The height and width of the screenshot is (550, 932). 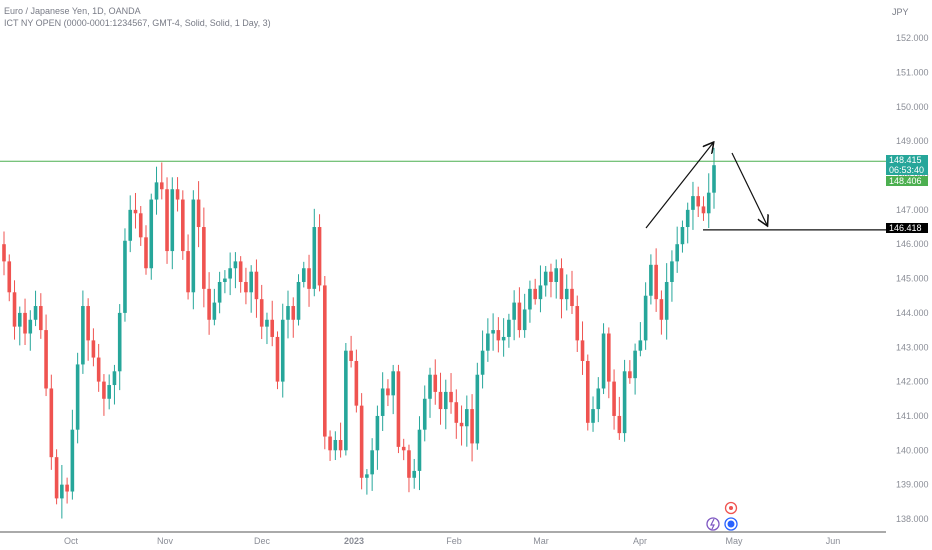 I want to click on alert-icon, so click(x=731, y=508).